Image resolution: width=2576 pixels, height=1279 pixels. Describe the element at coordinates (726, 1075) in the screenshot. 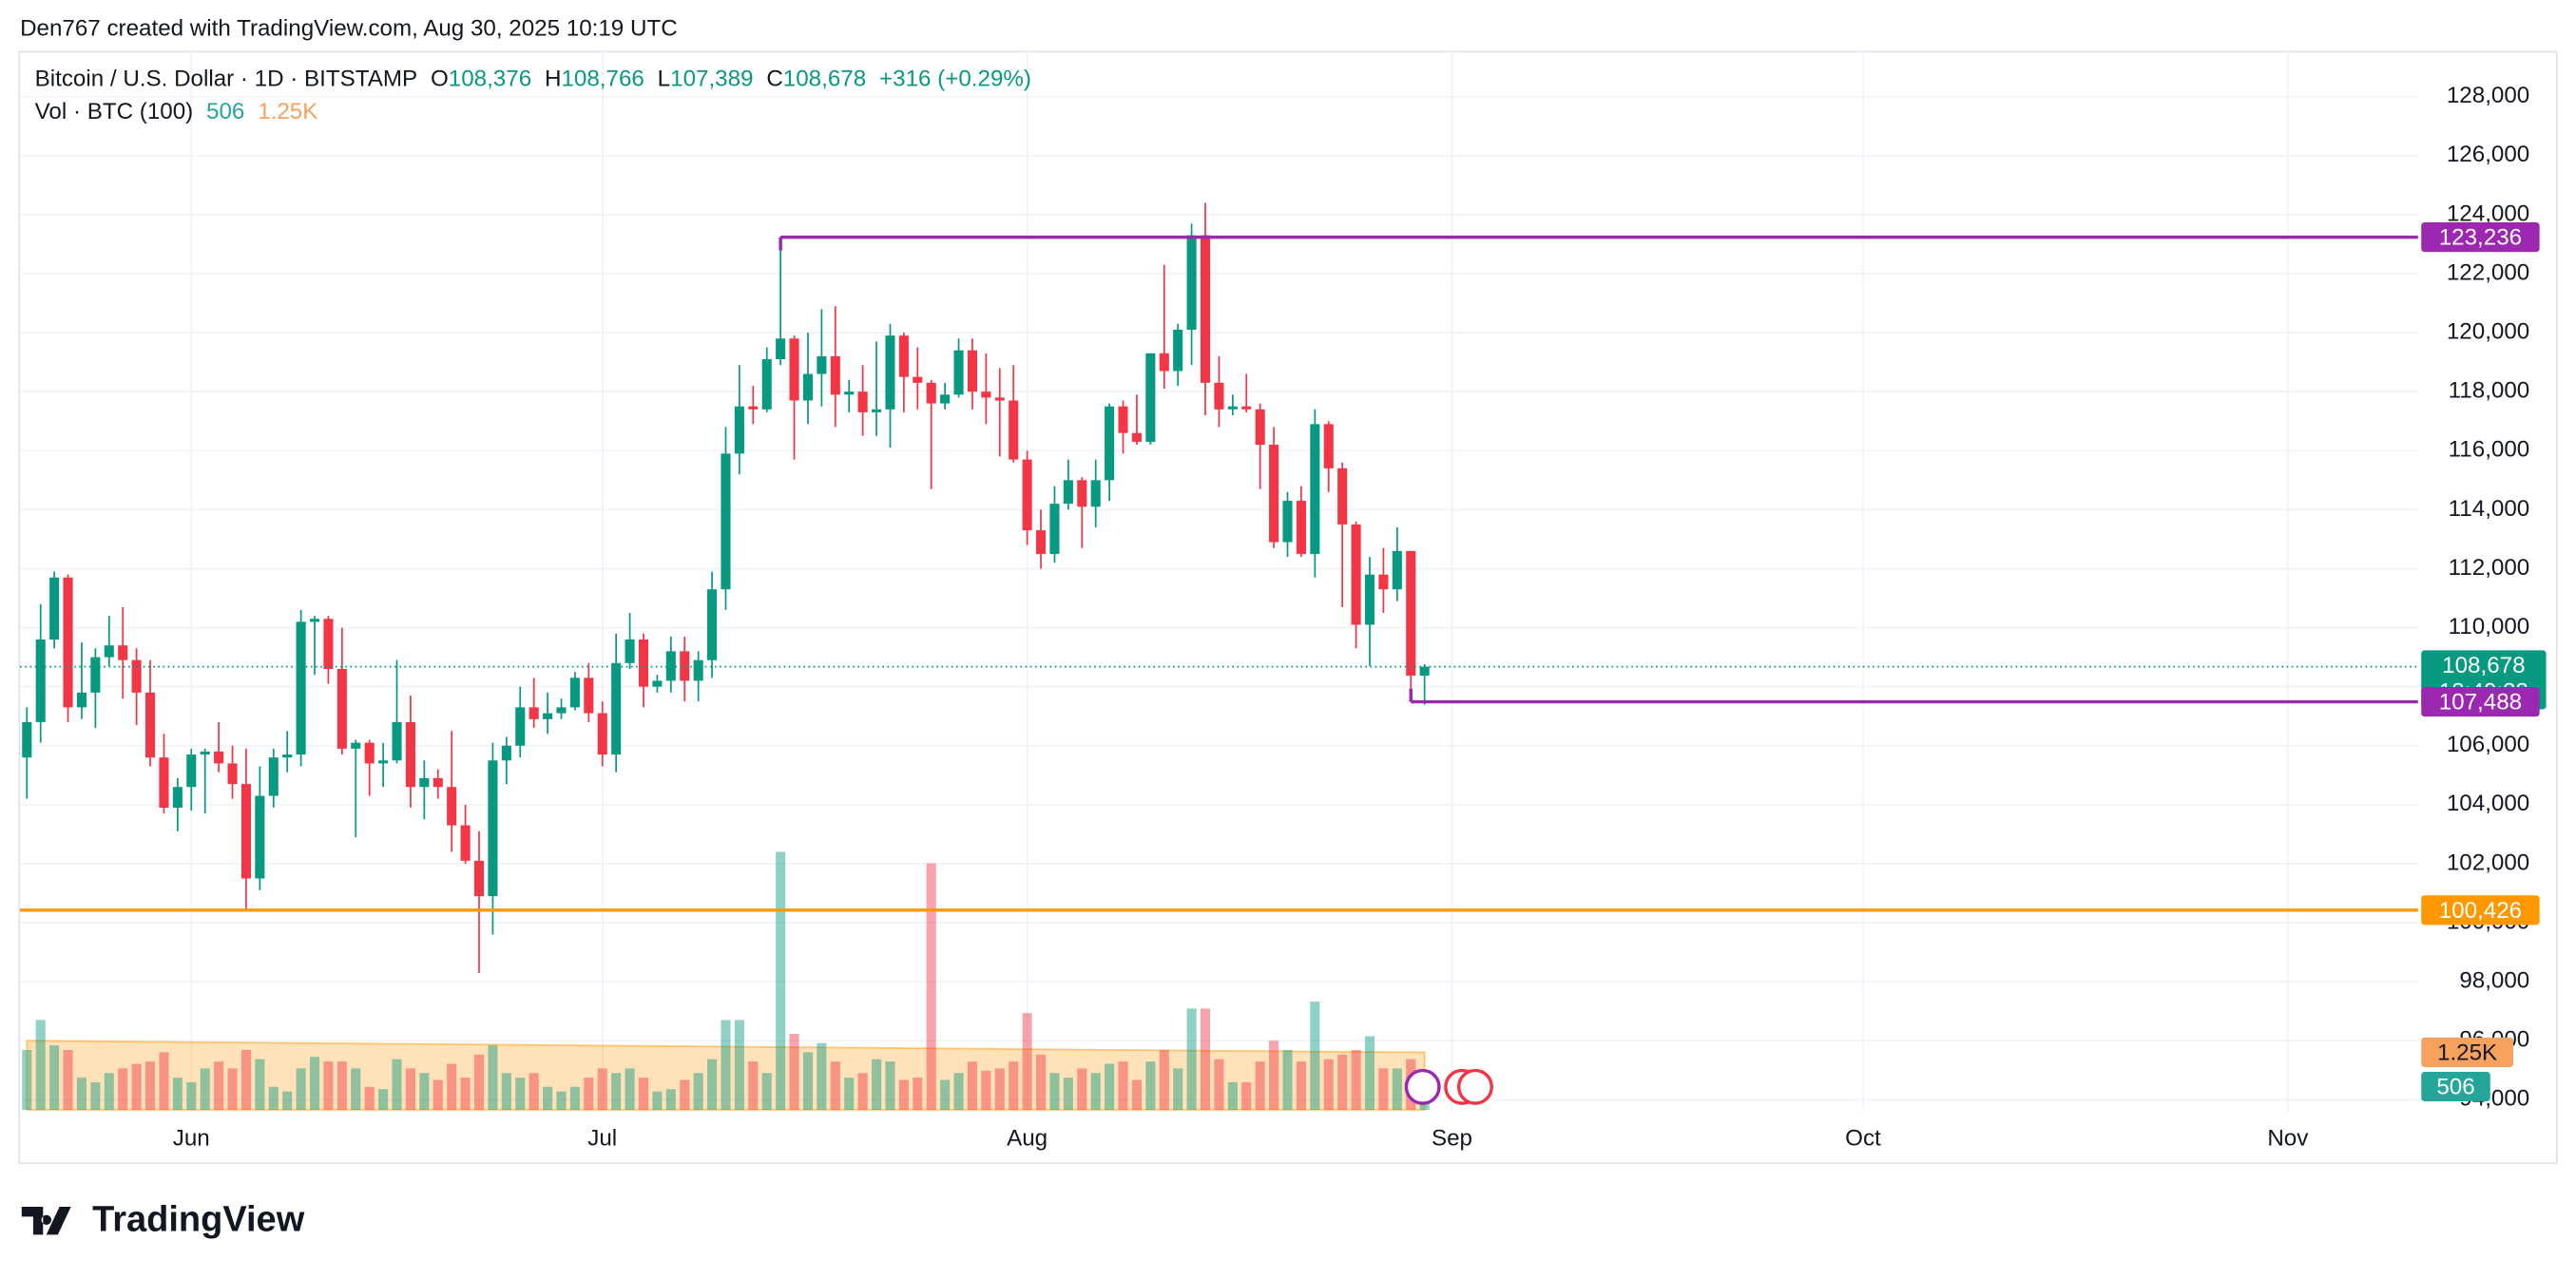

I see `volume-ma-area` at that location.